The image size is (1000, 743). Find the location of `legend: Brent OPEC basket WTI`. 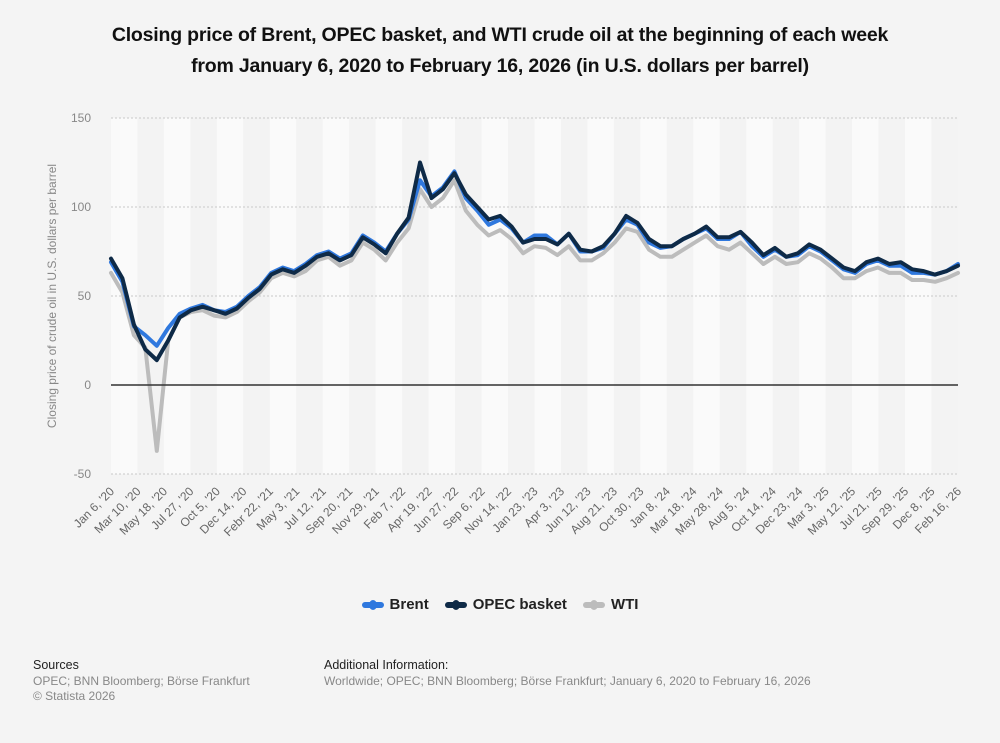

legend: Brent OPEC basket WTI is located at coordinates (500, 604).